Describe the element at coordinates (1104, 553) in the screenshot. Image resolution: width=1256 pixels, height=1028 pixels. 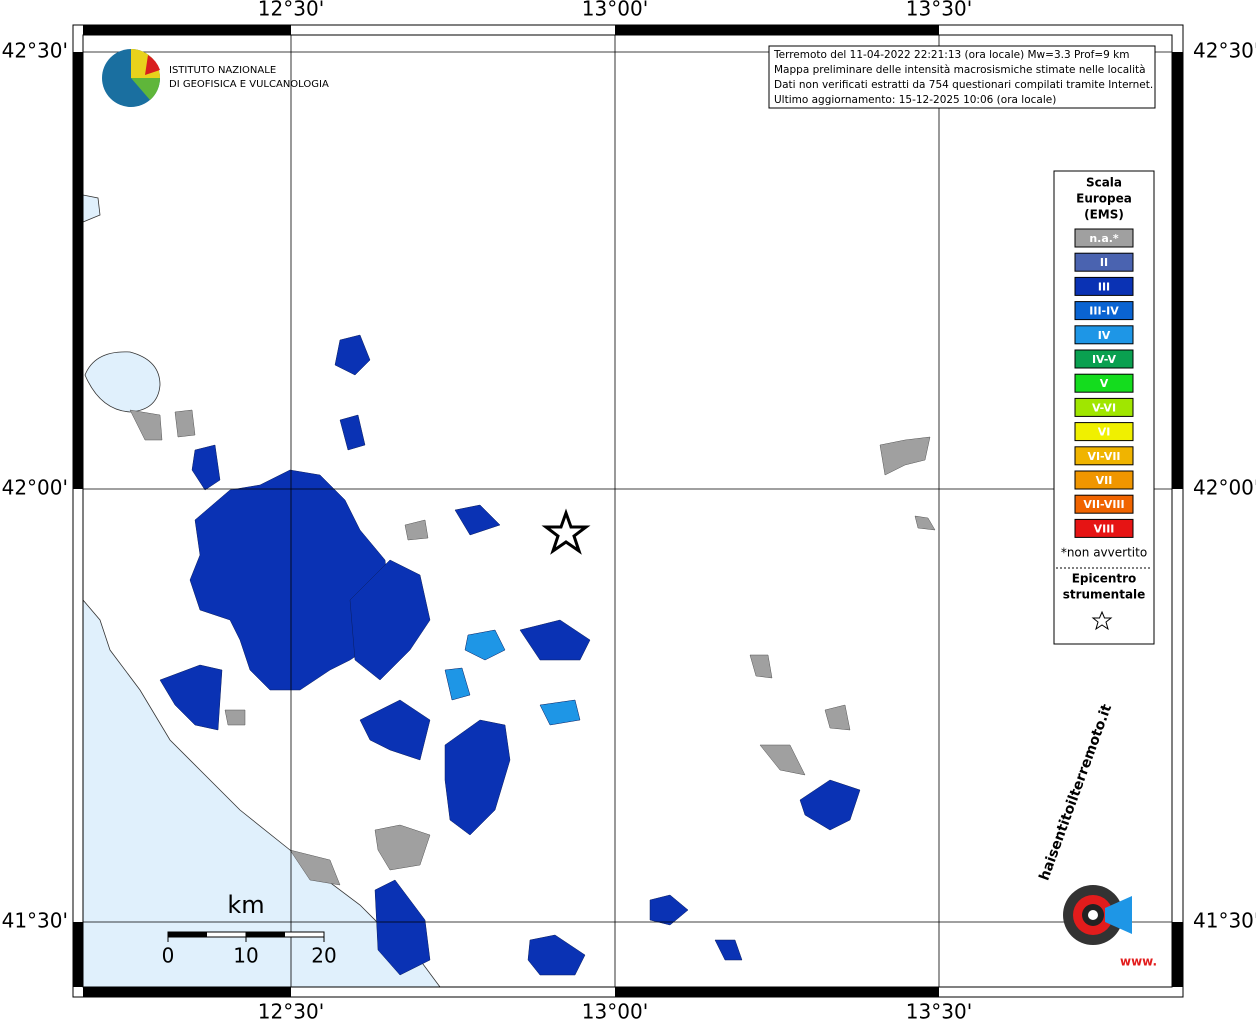
I see `legend-note: *non avvertito` at that location.